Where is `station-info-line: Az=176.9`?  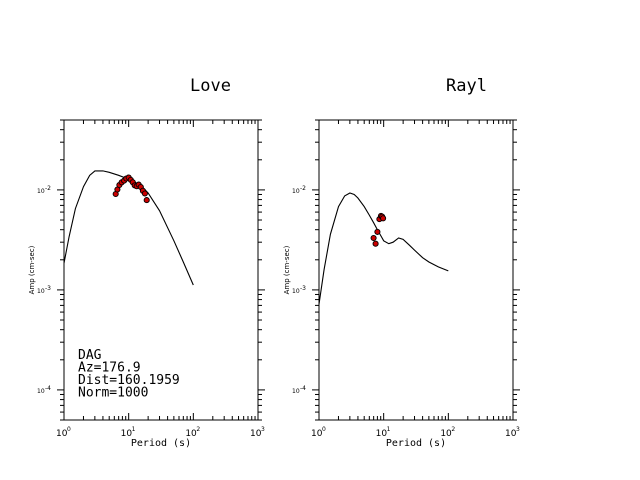 station-info-line: Az=176.9 is located at coordinates (109, 368).